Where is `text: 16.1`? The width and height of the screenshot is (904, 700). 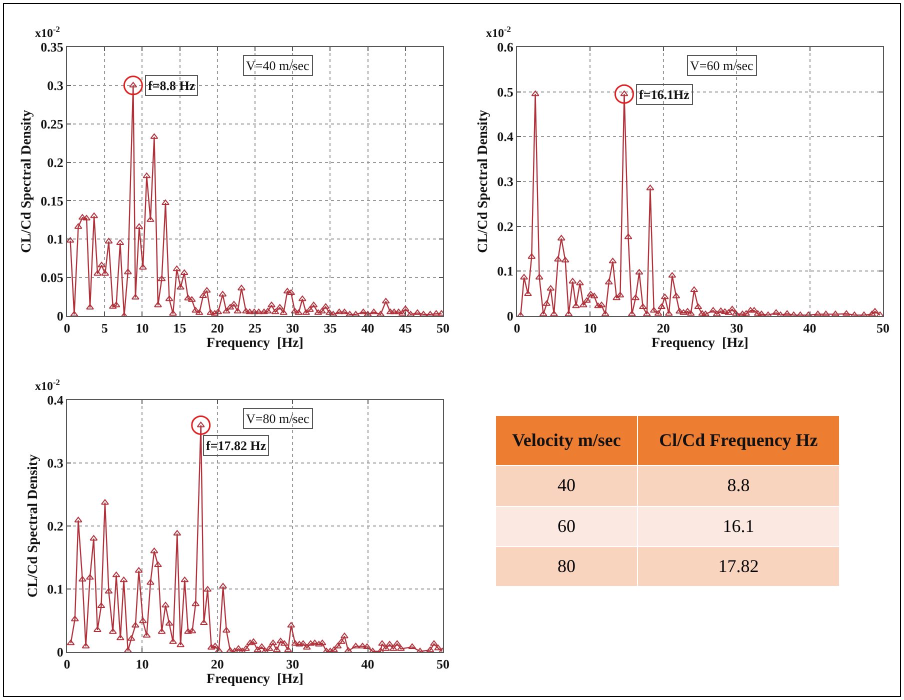
text: 16.1 is located at coordinates (738, 526).